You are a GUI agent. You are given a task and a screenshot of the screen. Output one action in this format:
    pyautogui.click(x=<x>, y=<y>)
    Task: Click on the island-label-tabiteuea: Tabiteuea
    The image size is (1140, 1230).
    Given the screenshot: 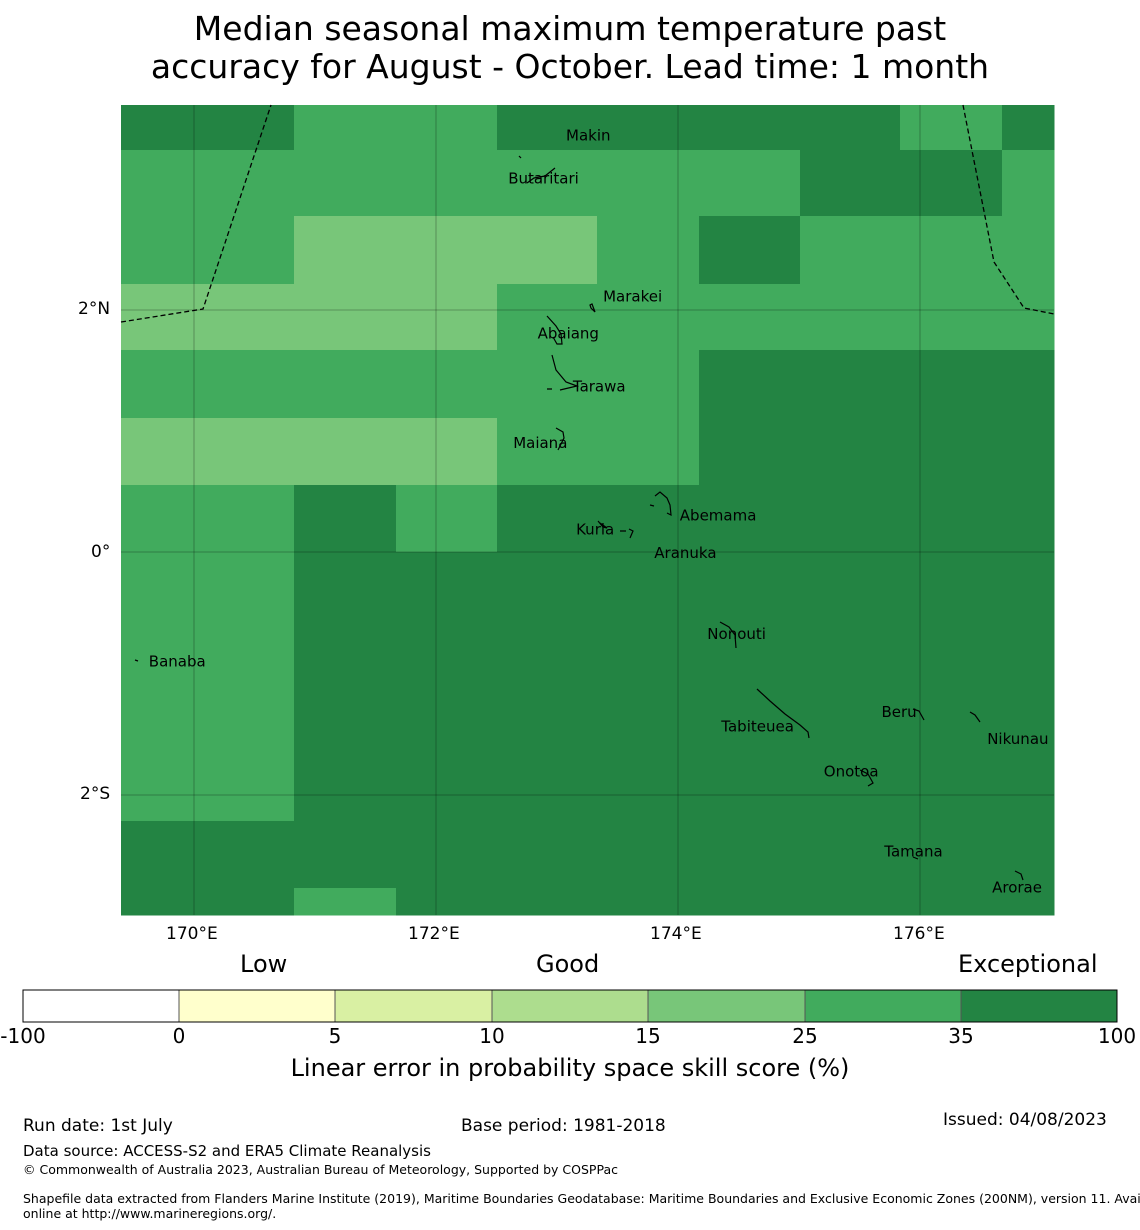 What is the action you would take?
    pyautogui.click(x=757, y=727)
    